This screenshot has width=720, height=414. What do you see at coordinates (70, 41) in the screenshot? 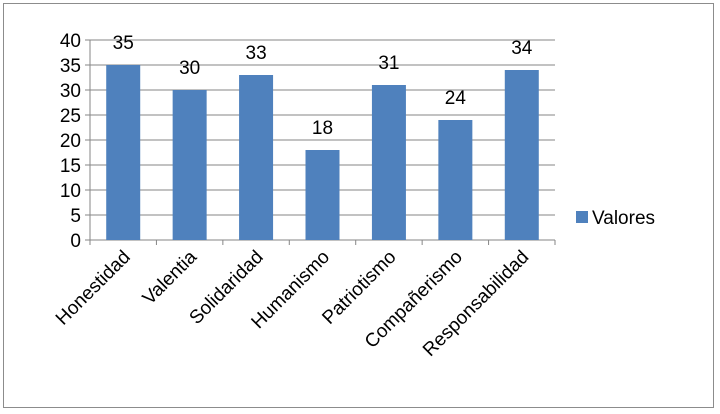
I see `y-tick-label: 40` at bounding box center [70, 41].